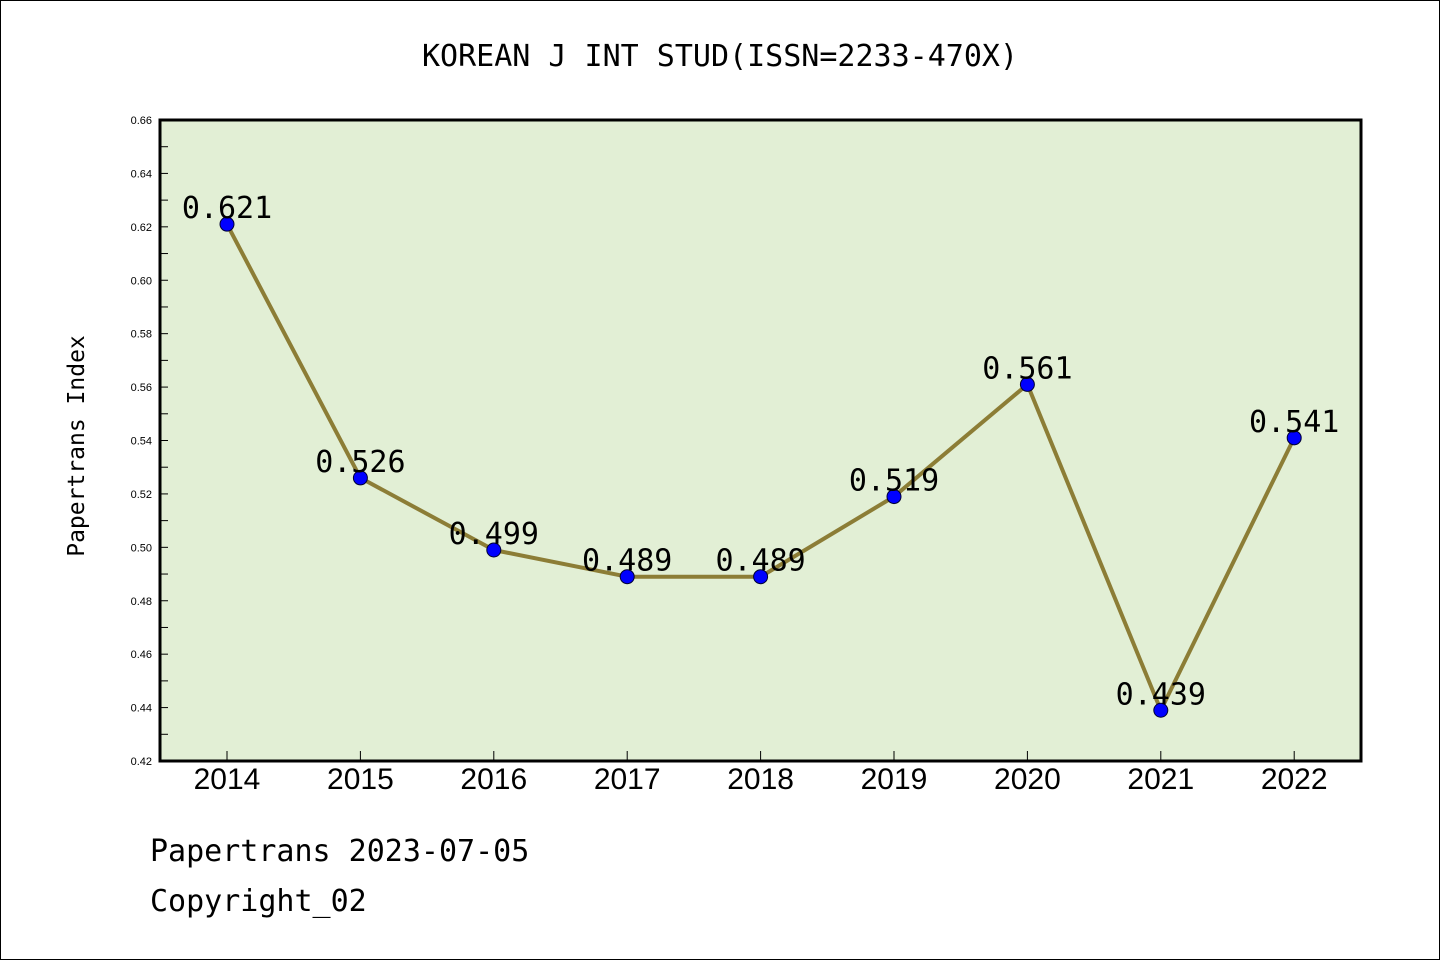 Image resolution: width=1440 pixels, height=960 pixels. I want to click on data-label: 0.499, so click(494, 534).